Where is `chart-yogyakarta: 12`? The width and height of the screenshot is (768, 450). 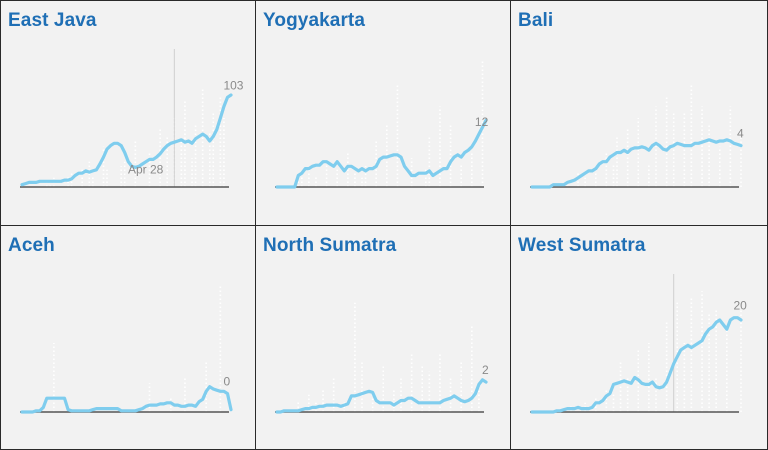 chart-yogyakarta: 12 is located at coordinates (382, 124).